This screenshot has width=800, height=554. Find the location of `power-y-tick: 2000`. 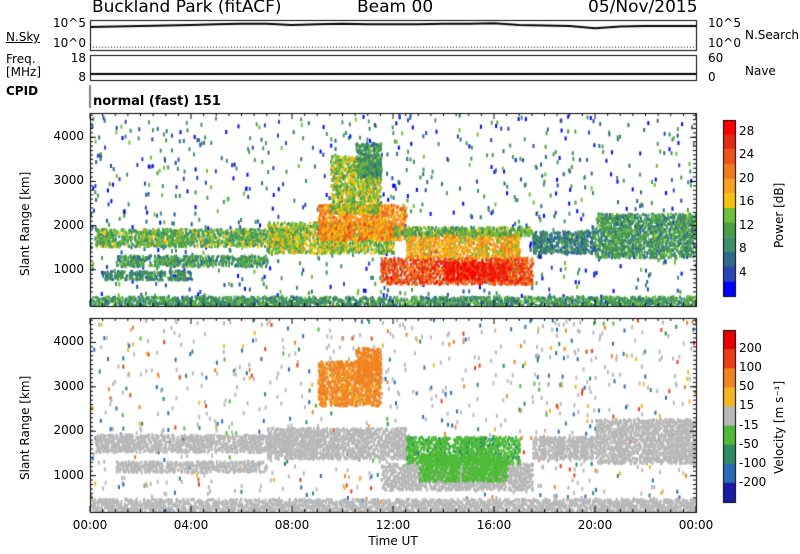

power-y-tick: 2000 is located at coordinates (68, 224).